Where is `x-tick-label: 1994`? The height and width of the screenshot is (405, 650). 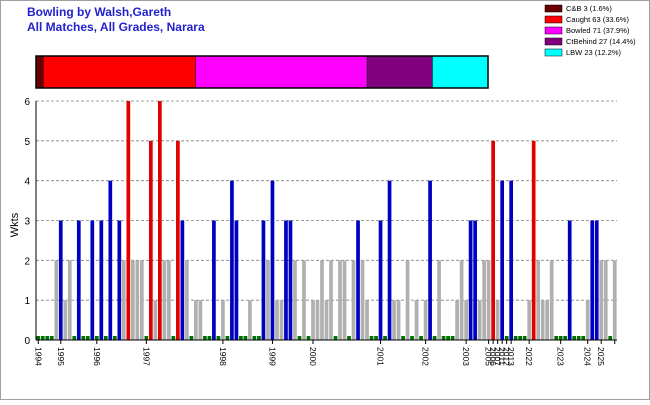 x-tick-label: 1994 is located at coordinates (38, 356).